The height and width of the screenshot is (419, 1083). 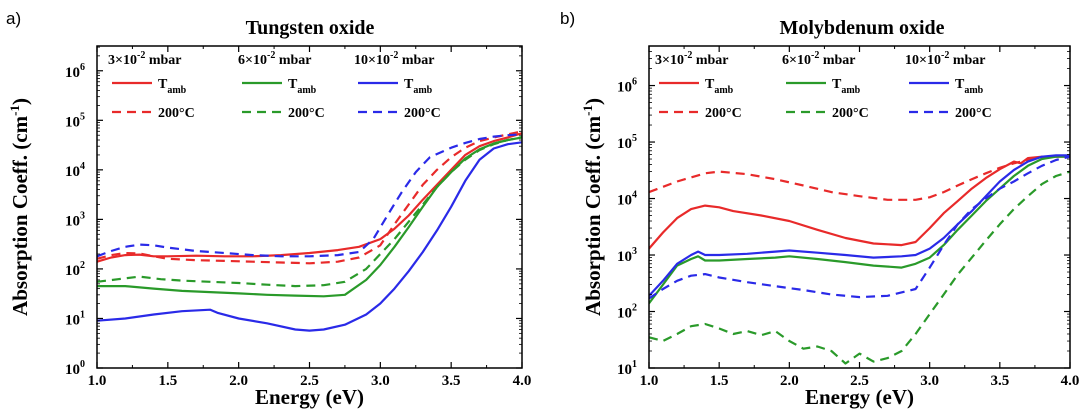 What do you see at coordinates (861, 28) in the screenshot?
I see `chart-title: Molybdenum oxide` at bounding box center [861, 28].